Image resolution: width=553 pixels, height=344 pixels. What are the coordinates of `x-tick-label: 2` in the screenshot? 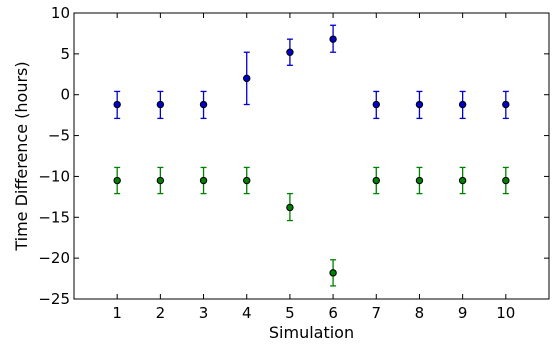 It's located at (161, 313).